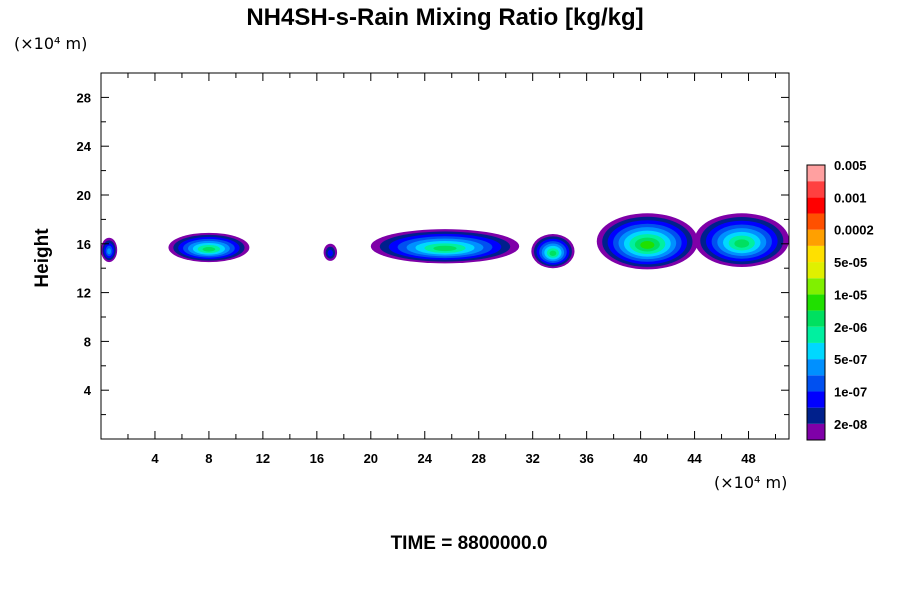  Describe the element at coordinates (469, 543) in the screenshot. I see `time-label: TIME = 8800000.0` at that location.